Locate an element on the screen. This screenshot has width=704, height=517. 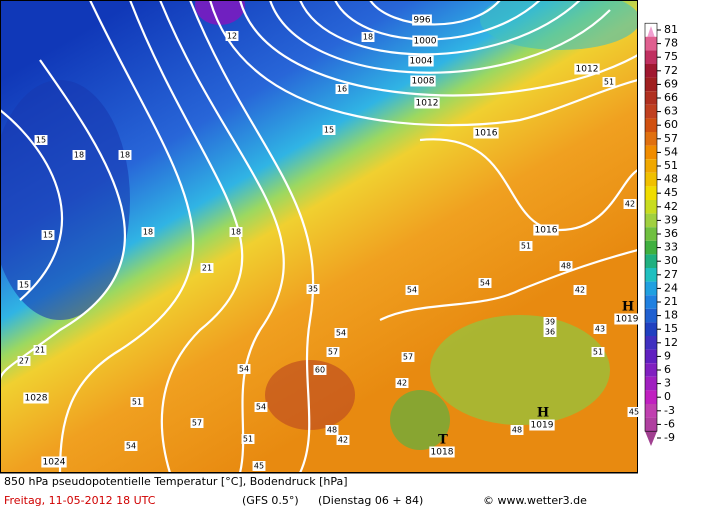
legend-label: 54 is located at coordinates (671, 151).